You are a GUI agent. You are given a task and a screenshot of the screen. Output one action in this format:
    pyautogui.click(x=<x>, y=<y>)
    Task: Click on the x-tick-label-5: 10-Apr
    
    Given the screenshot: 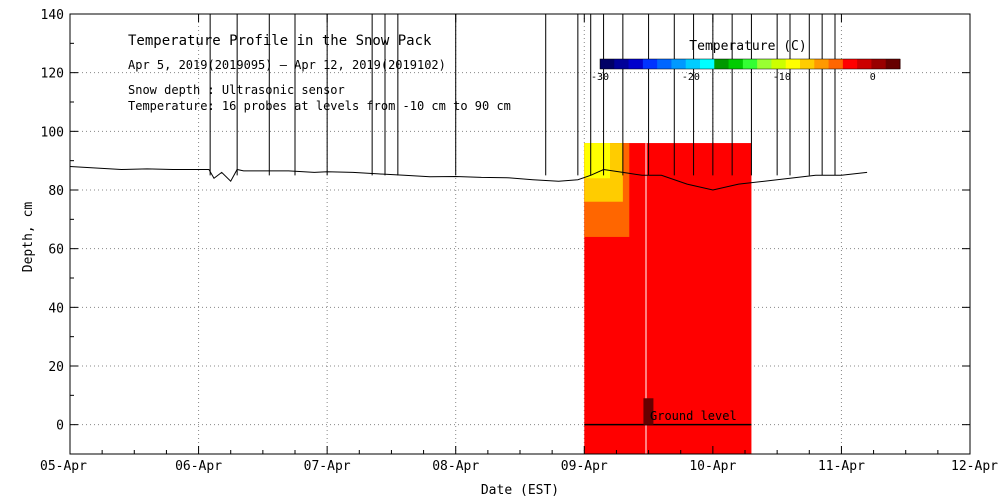 What is the action you would take?
    pyautogui.click(x=712, y=466)
    